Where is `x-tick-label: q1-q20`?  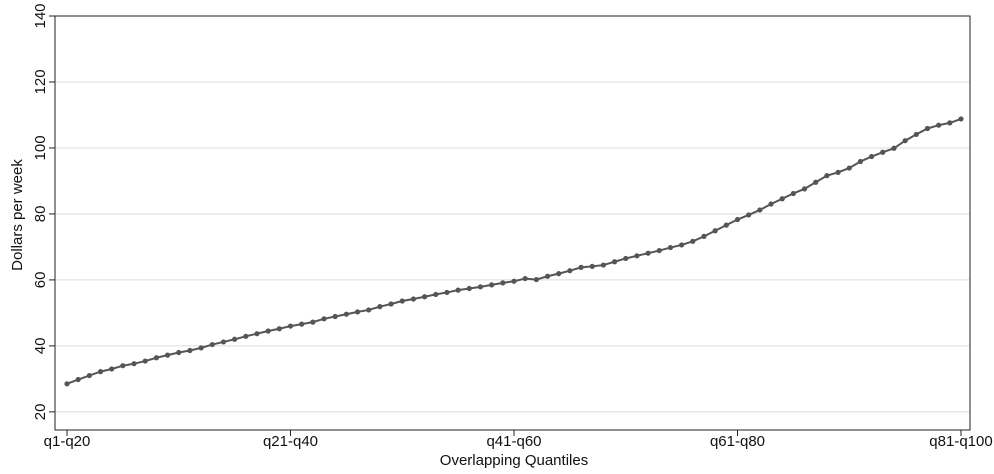 x-tick-label: q1-q20 is located at coordinates (67, 441).